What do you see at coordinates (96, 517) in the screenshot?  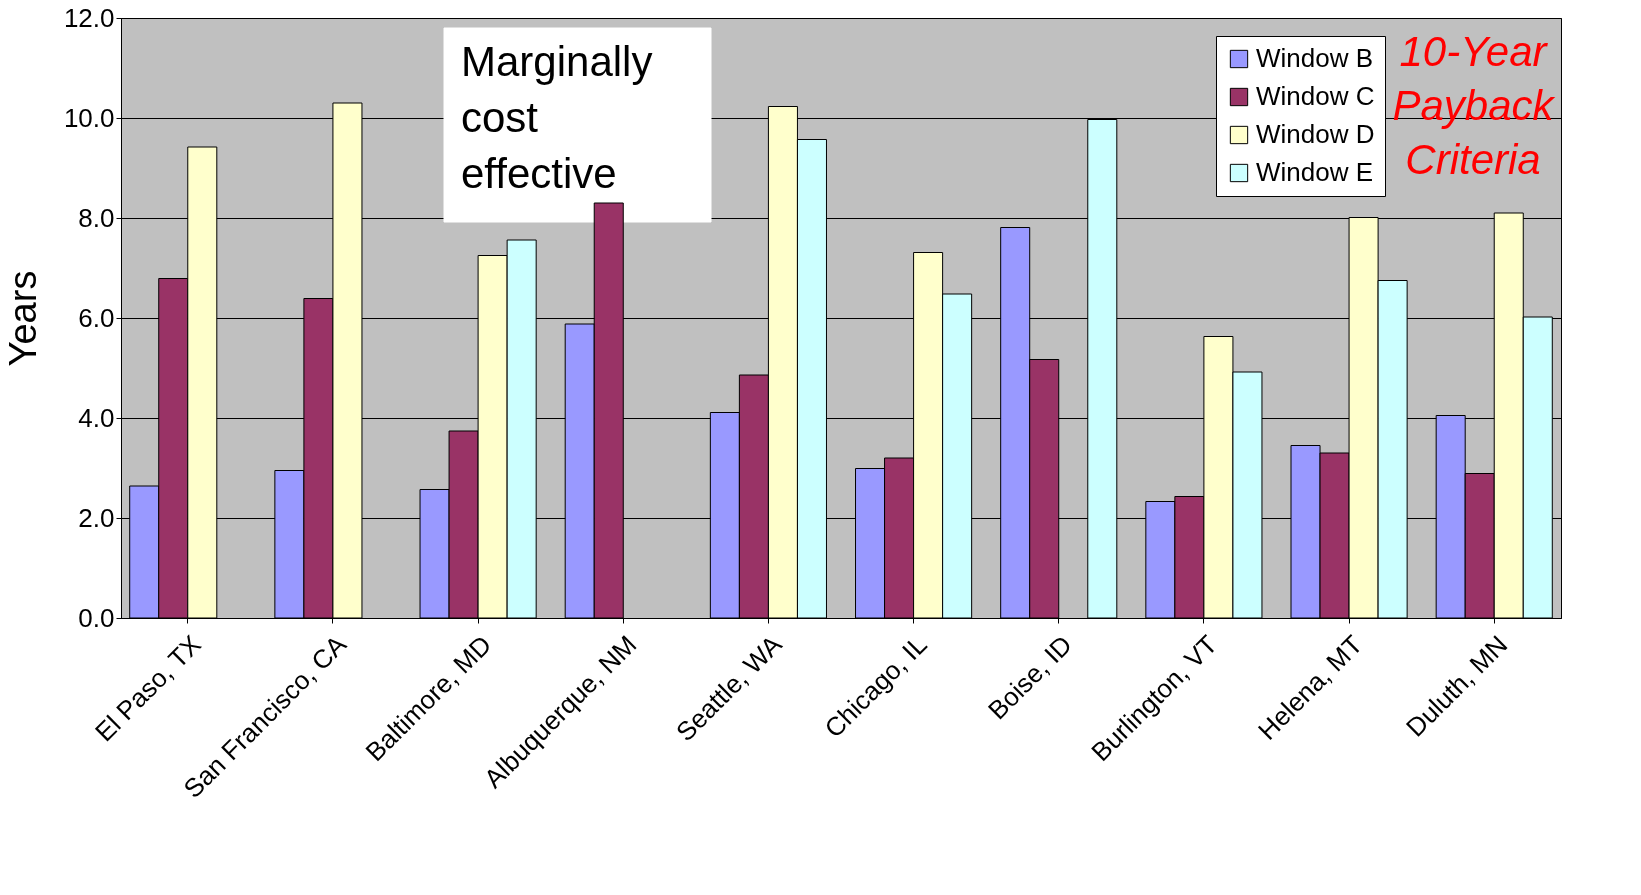 I see `y-tick-label: 2.0` at bounding box center [96, 517].